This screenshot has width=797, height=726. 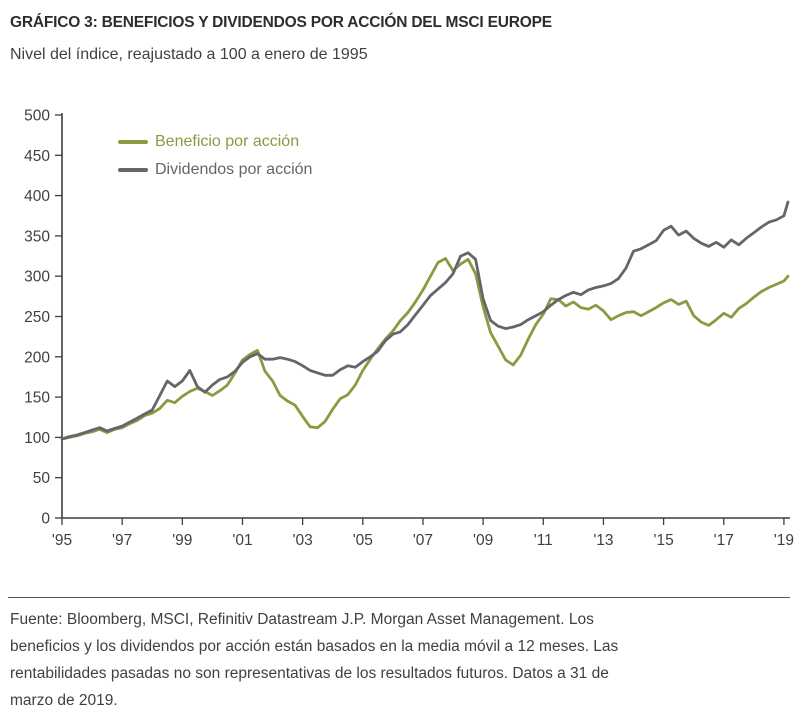 I want to click on y-tick-label: 350, so click(x=37, y=236).